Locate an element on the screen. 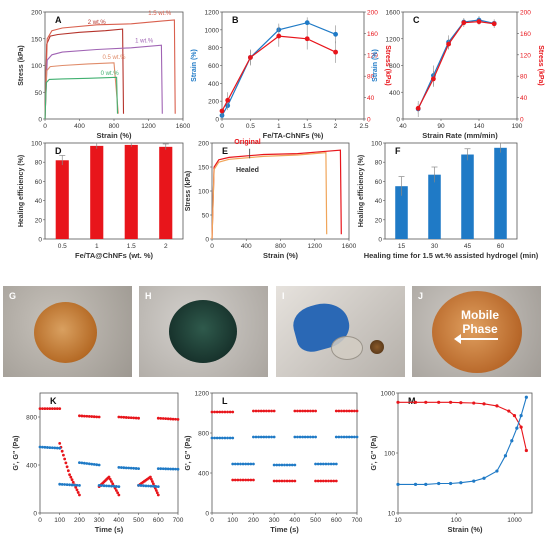 The image size is (550, 541). x-tick-label-b: 1.5 is located at coordinates (307, 126).